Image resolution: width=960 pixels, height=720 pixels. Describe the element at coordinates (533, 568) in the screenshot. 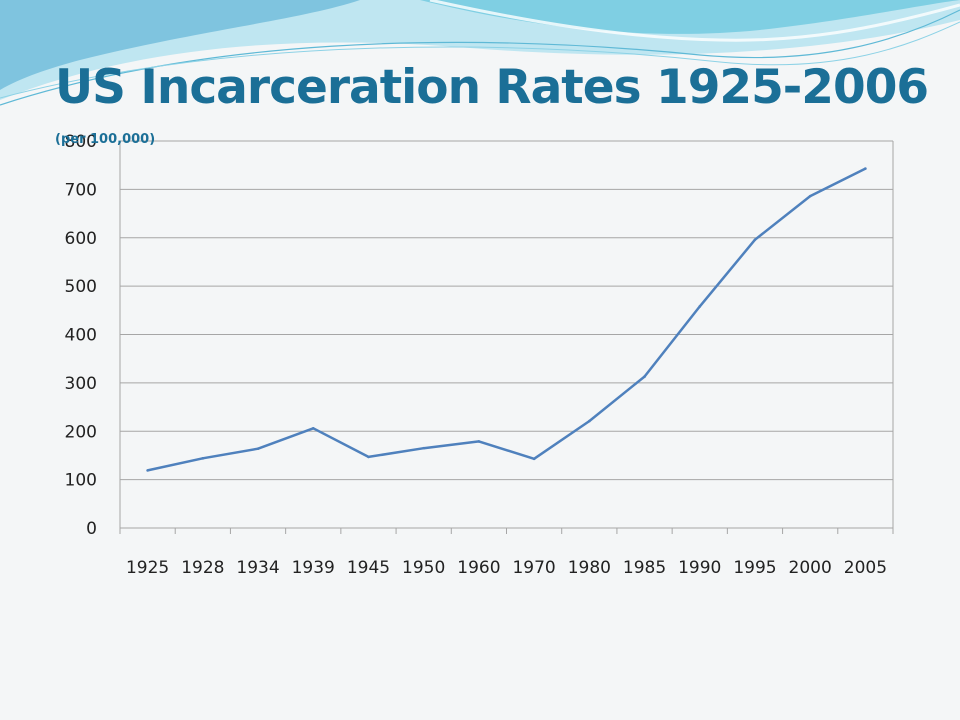

I see `x-tick-label: 1970` at that location.